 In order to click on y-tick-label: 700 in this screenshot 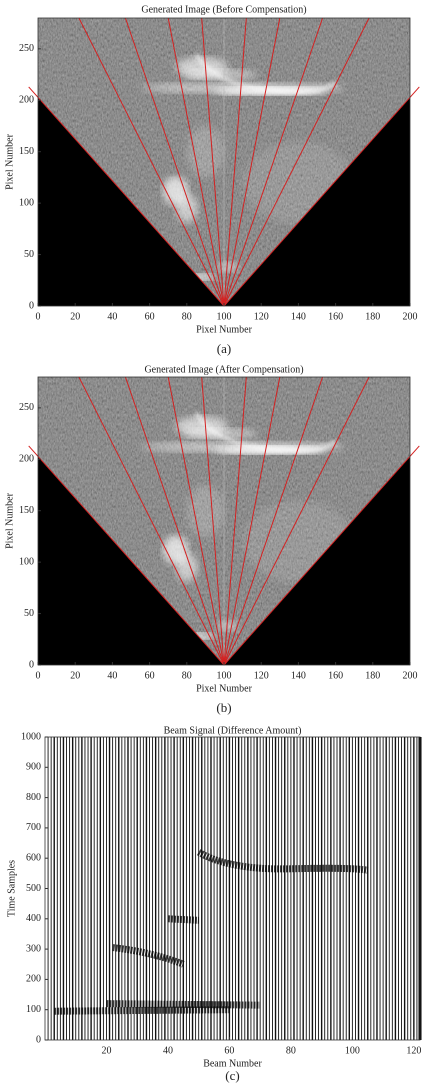, I will do `click(33, 827)`.